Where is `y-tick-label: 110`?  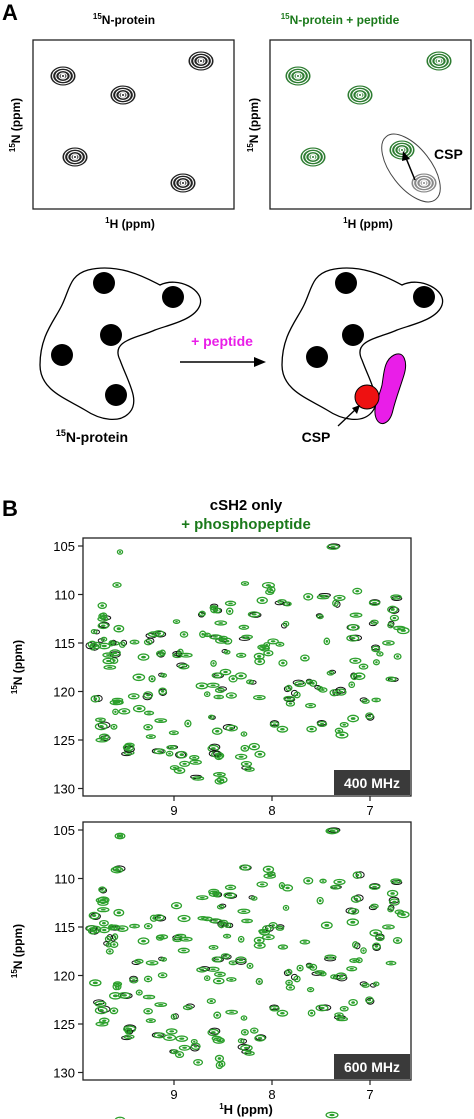 y-tick-label: 110 is located at coordinates (64, 595).